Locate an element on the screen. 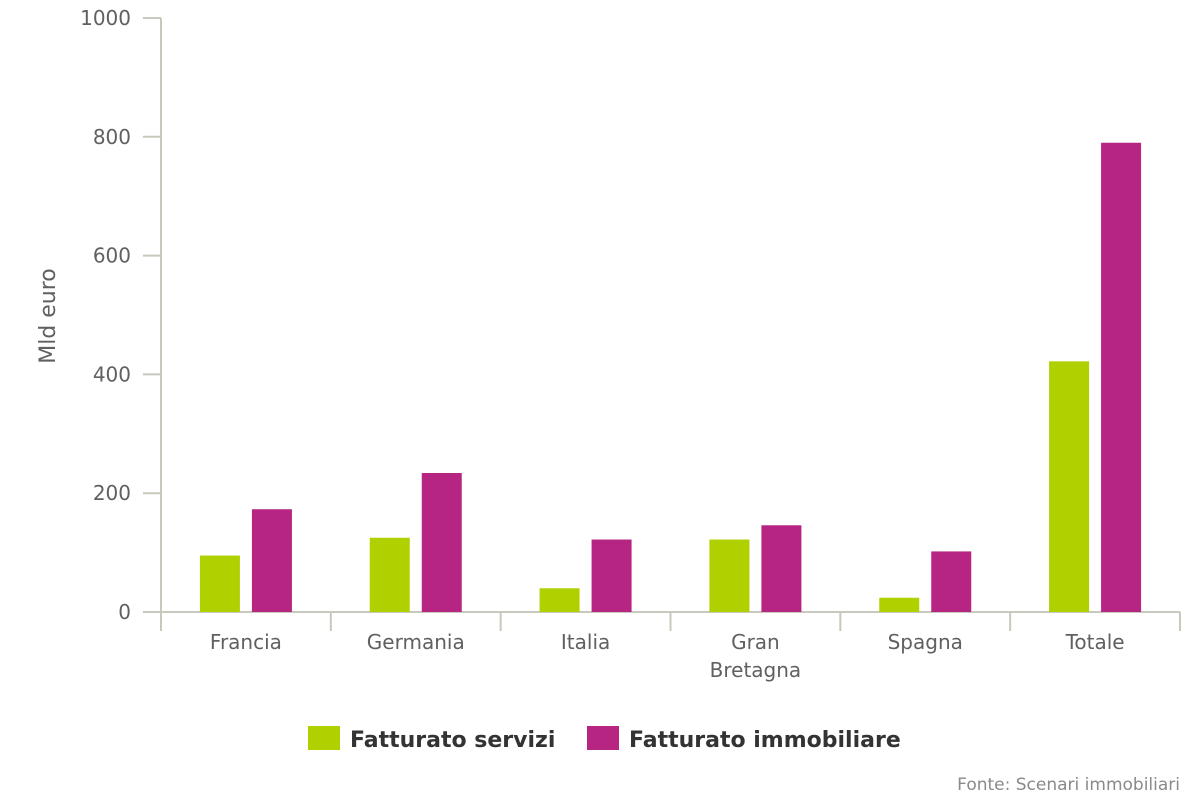 Image resolution: width=1200 pixels, height=800 pixels. x-category-label: Germania is located at coordinates (416, 642).